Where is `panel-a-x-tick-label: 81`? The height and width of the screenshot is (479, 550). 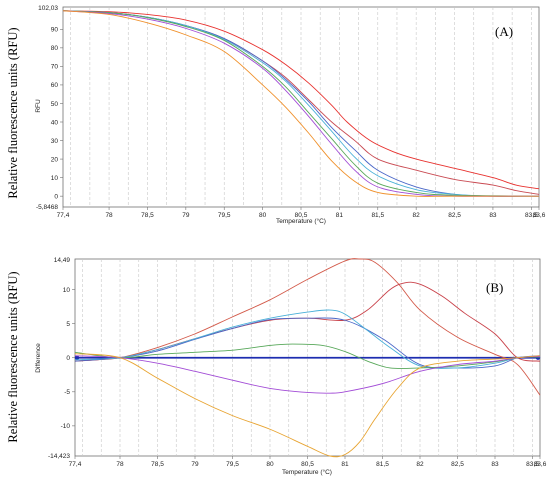
panel-a-x-tick-label: 81 is located at coordinates (340, 215).